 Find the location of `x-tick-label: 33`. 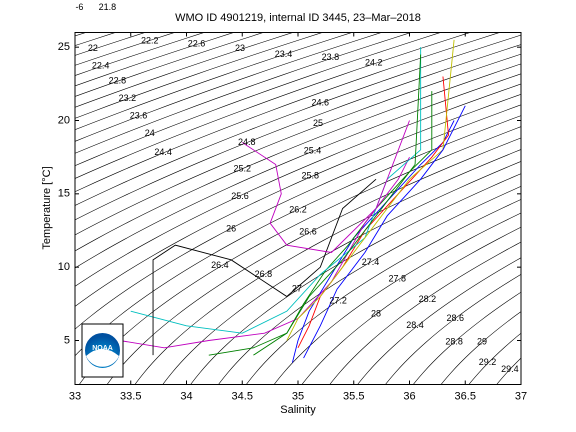

x-tick-label: 33 is located at coordinates (75, 396).